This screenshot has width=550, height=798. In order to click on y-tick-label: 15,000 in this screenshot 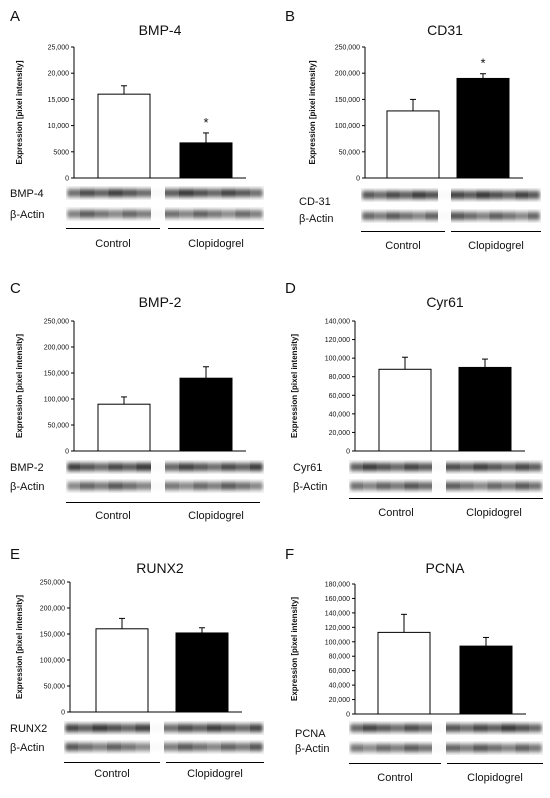, I will do `click(59, 100)`.